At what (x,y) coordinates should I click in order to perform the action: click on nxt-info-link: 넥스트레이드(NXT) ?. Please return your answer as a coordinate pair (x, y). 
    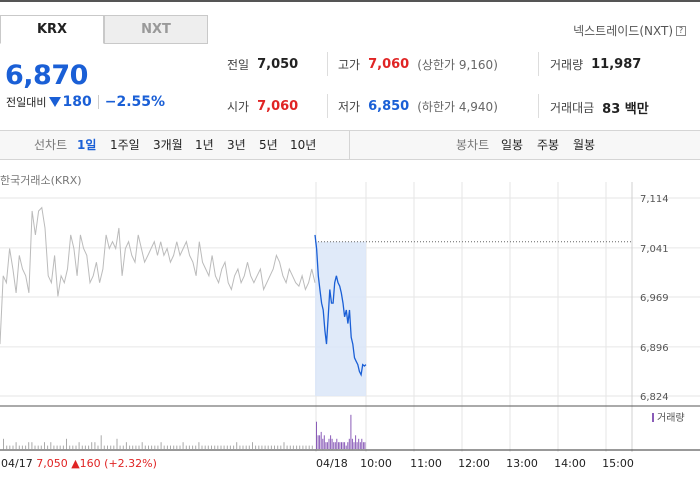
    Looking at the image, I should click on (629, 30).